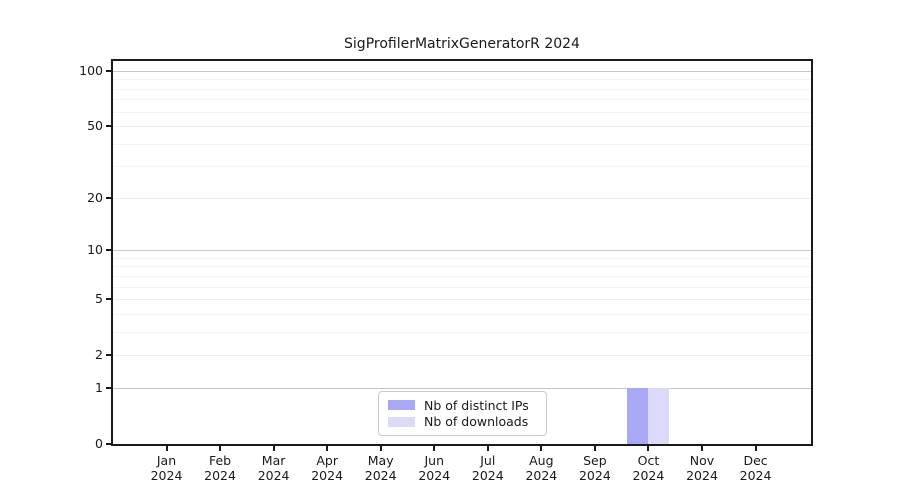  Describe the element at coordinates (659, 415) in the screenshot. I see `bar-downloads` at that location.